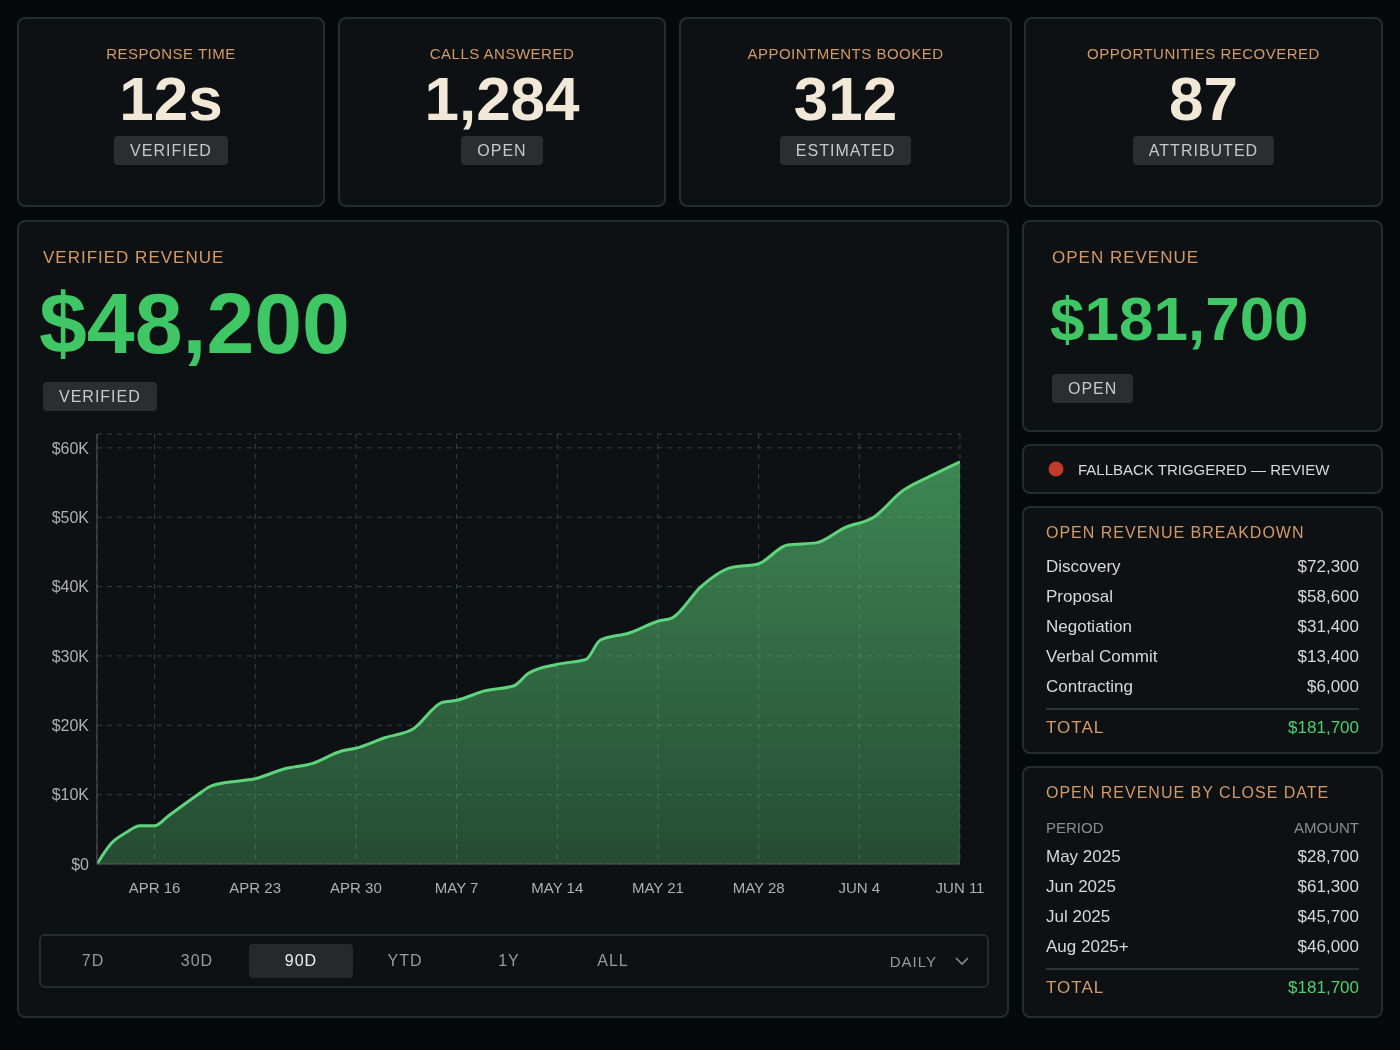 Image resolution: width=1400 pixels, height=1050 pixels. I want to click on x-tick-label: MAY 28, so click(758, 887).